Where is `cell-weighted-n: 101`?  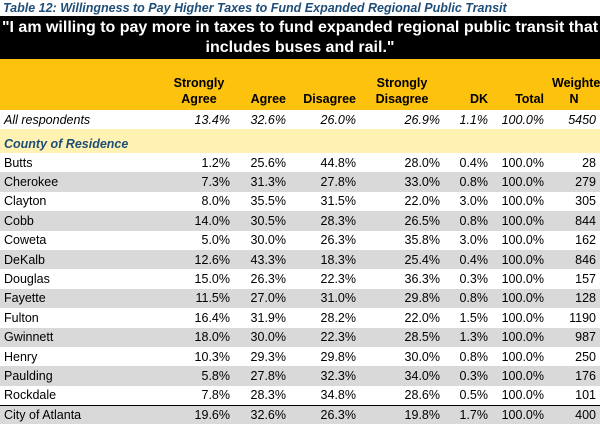
cell-weighted-n: 101 is located at coordinates (585, 395).